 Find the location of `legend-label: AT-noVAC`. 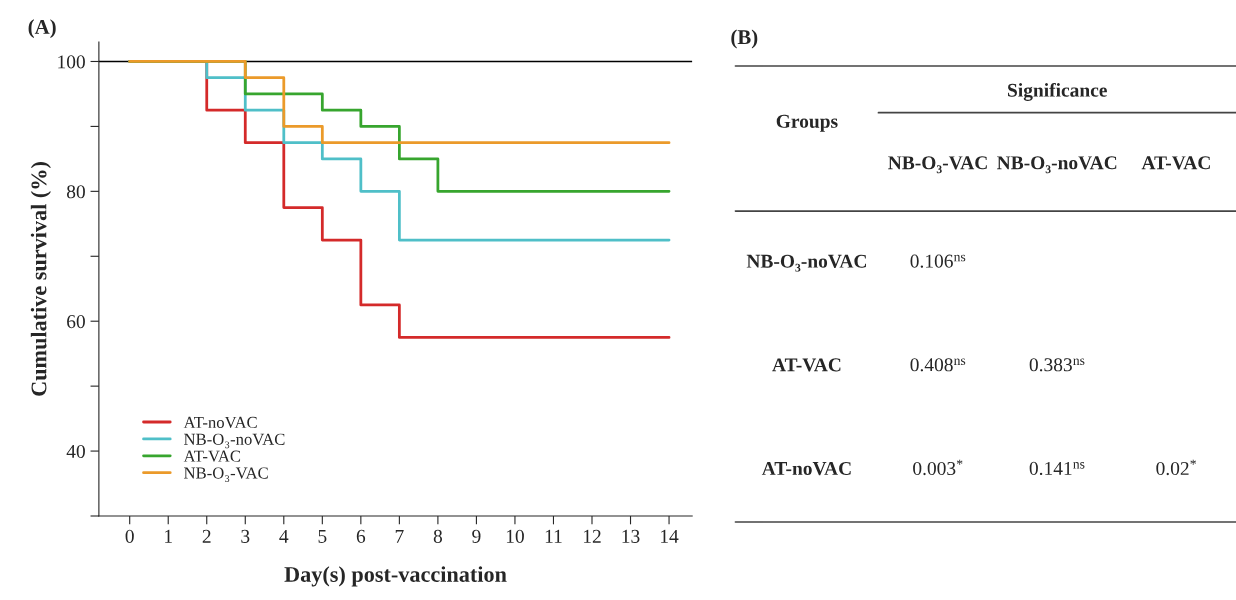

legend-label: AT-noVAC is located at coordinates (220, 422).